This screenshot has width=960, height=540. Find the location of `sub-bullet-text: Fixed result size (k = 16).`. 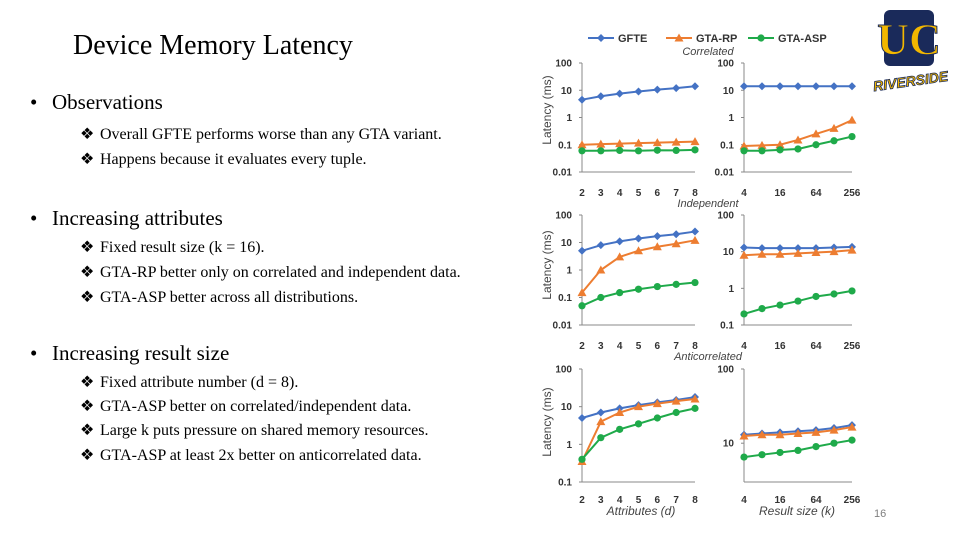

sub-bullet-text: Fixed result size (k = 16). is located at coordinates (182, 247).